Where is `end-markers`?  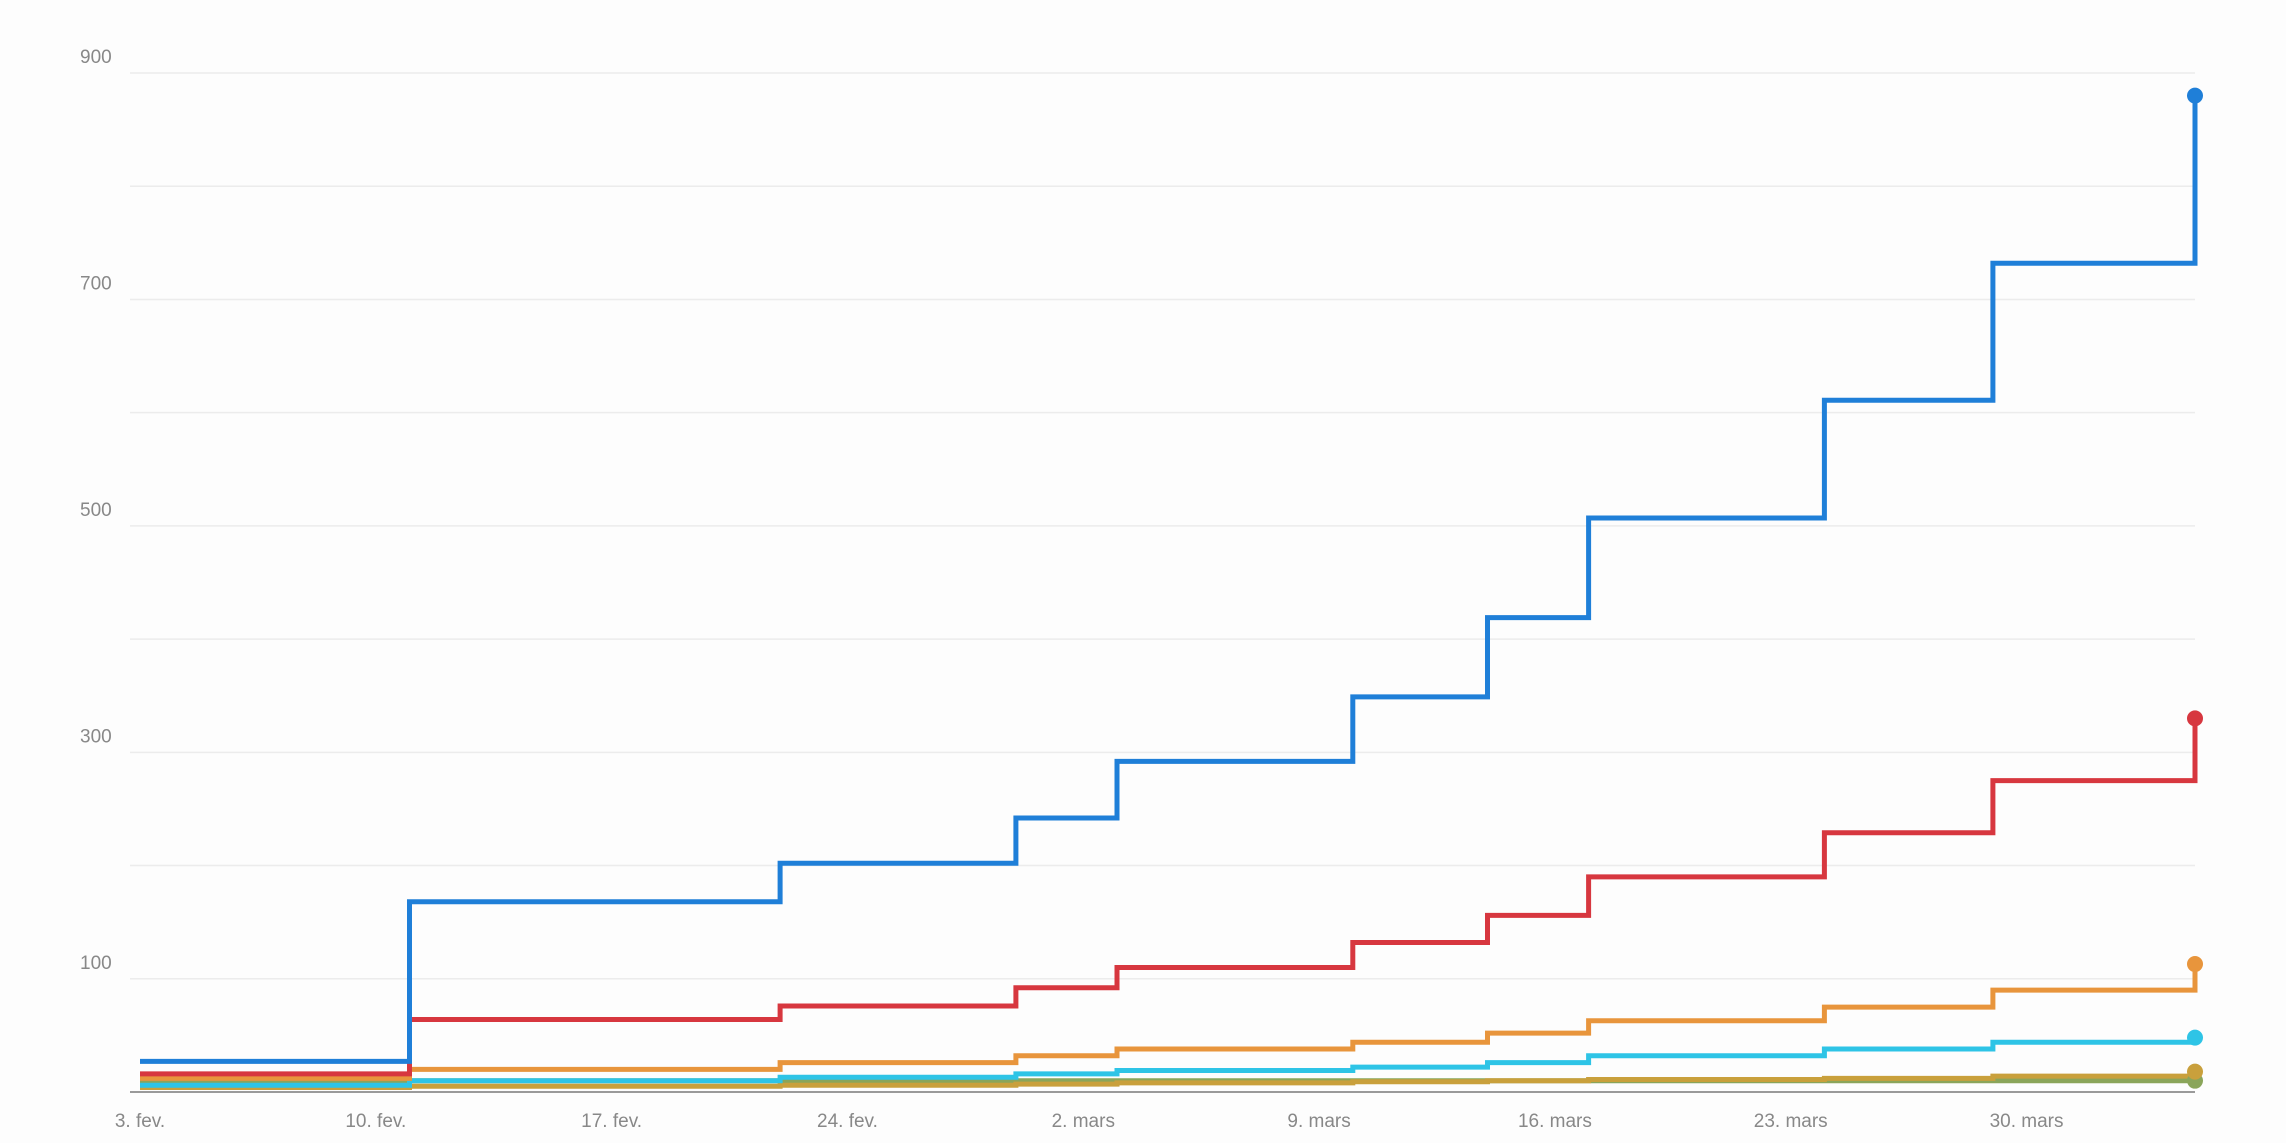
end-markers is located at coordinates (2195, 588).